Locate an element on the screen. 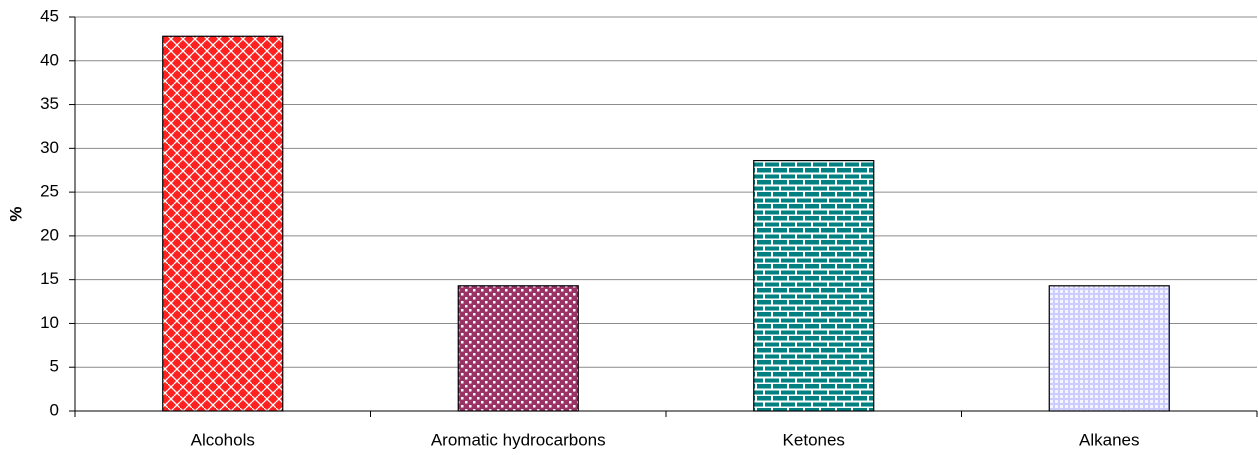  y-tick-label: 40 is located at coordinates (49, 59).